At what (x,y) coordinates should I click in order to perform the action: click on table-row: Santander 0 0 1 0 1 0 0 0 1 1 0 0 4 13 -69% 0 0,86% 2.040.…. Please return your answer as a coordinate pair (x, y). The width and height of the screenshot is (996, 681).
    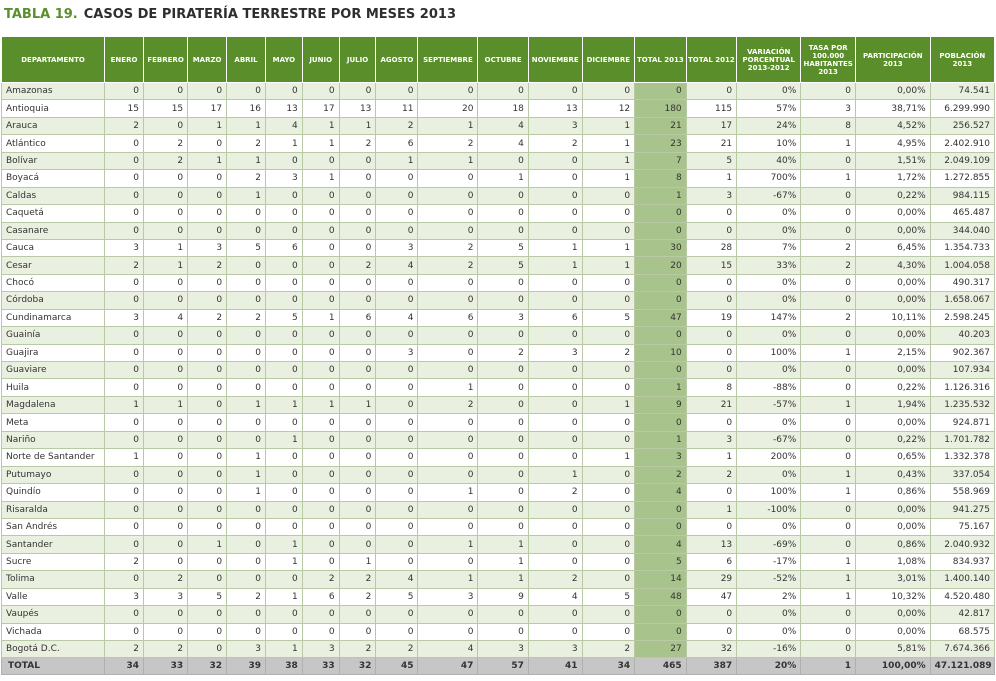
    Looking at the image, I should click on (498, 544).